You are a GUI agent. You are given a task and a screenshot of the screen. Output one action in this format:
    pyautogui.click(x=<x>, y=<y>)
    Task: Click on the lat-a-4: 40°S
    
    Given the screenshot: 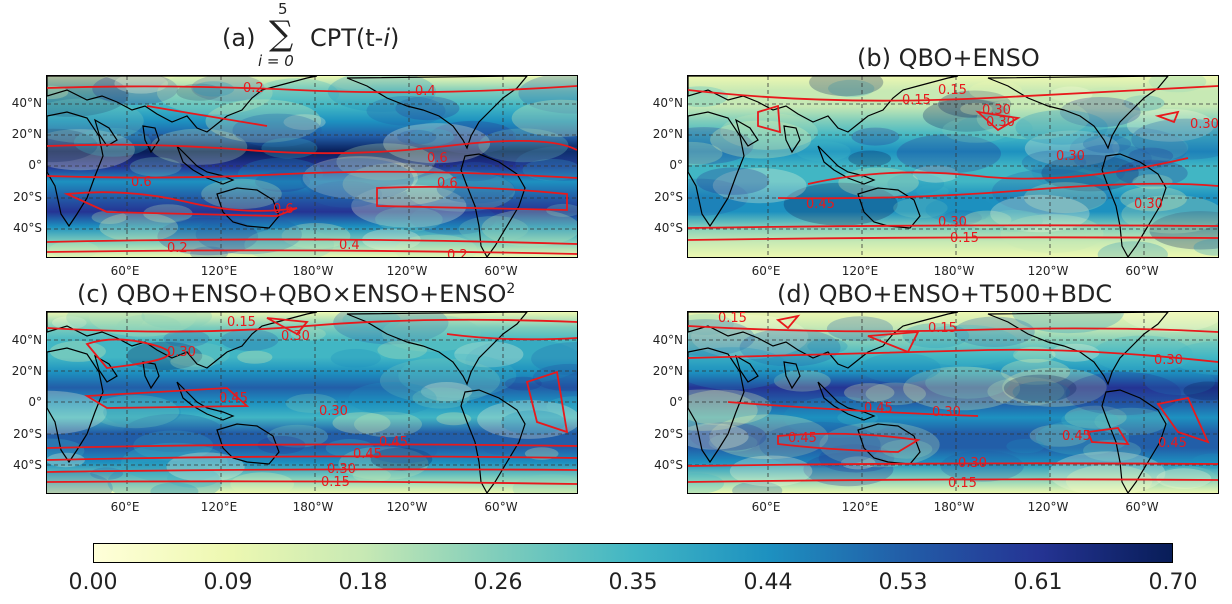 What is the action you would take?
    pyautogui.click(x=27, y=228)
    